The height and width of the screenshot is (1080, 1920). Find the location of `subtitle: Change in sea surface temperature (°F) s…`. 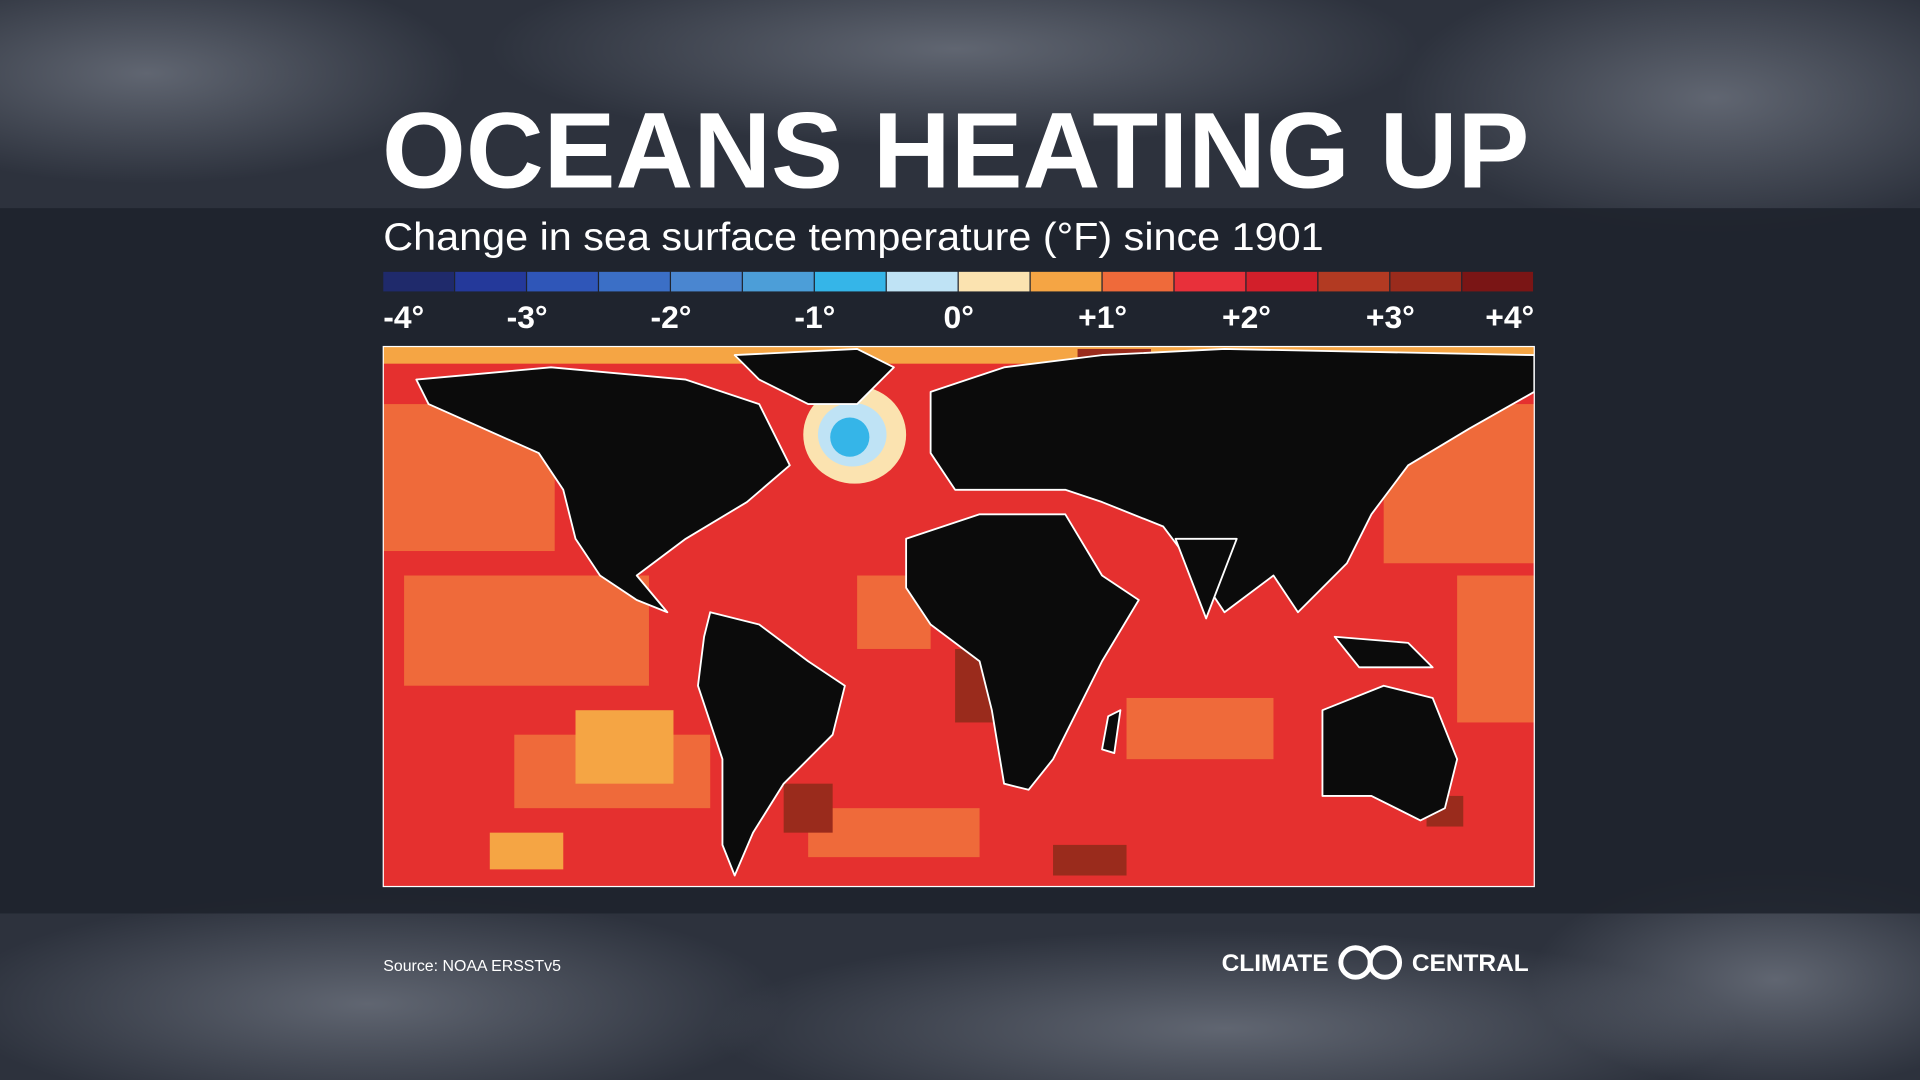

subtitle: Change in sea surface temperature (°F) s… is located at coordinates (853, 237).